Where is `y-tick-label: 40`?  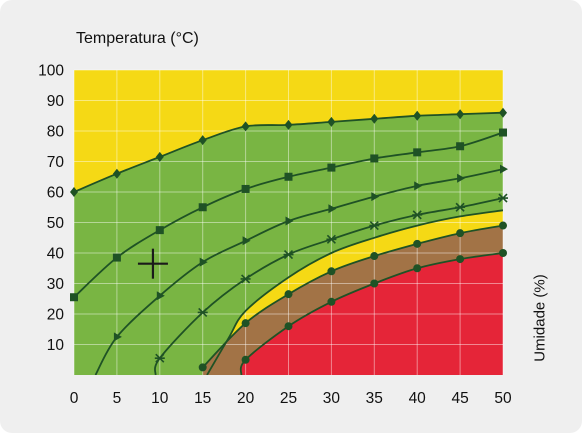 y-tick-label: 40 is located at coordinates (56, 254).